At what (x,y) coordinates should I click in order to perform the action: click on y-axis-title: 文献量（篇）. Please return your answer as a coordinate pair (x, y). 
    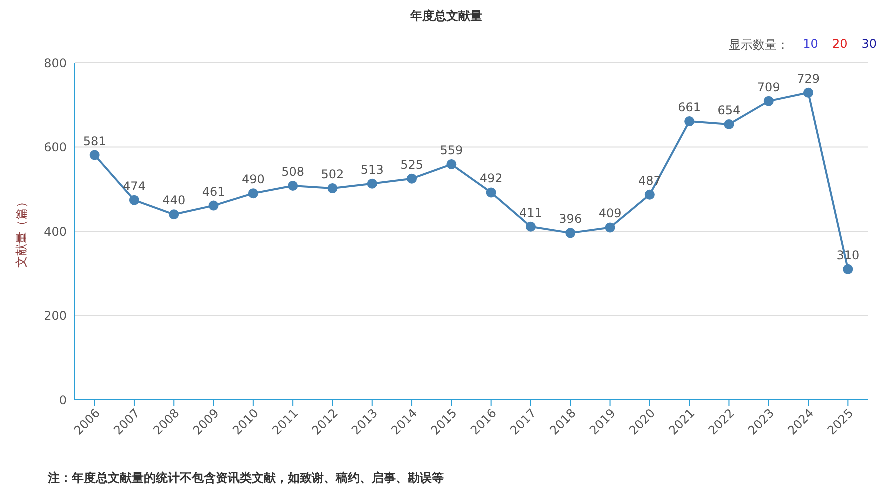
    Looking at the image, I should click on (22, 232).